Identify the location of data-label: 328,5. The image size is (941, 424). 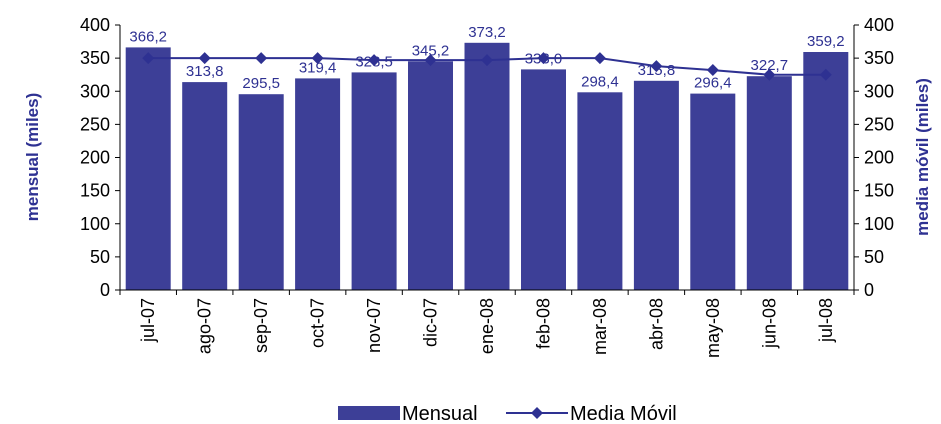
(374, 61).